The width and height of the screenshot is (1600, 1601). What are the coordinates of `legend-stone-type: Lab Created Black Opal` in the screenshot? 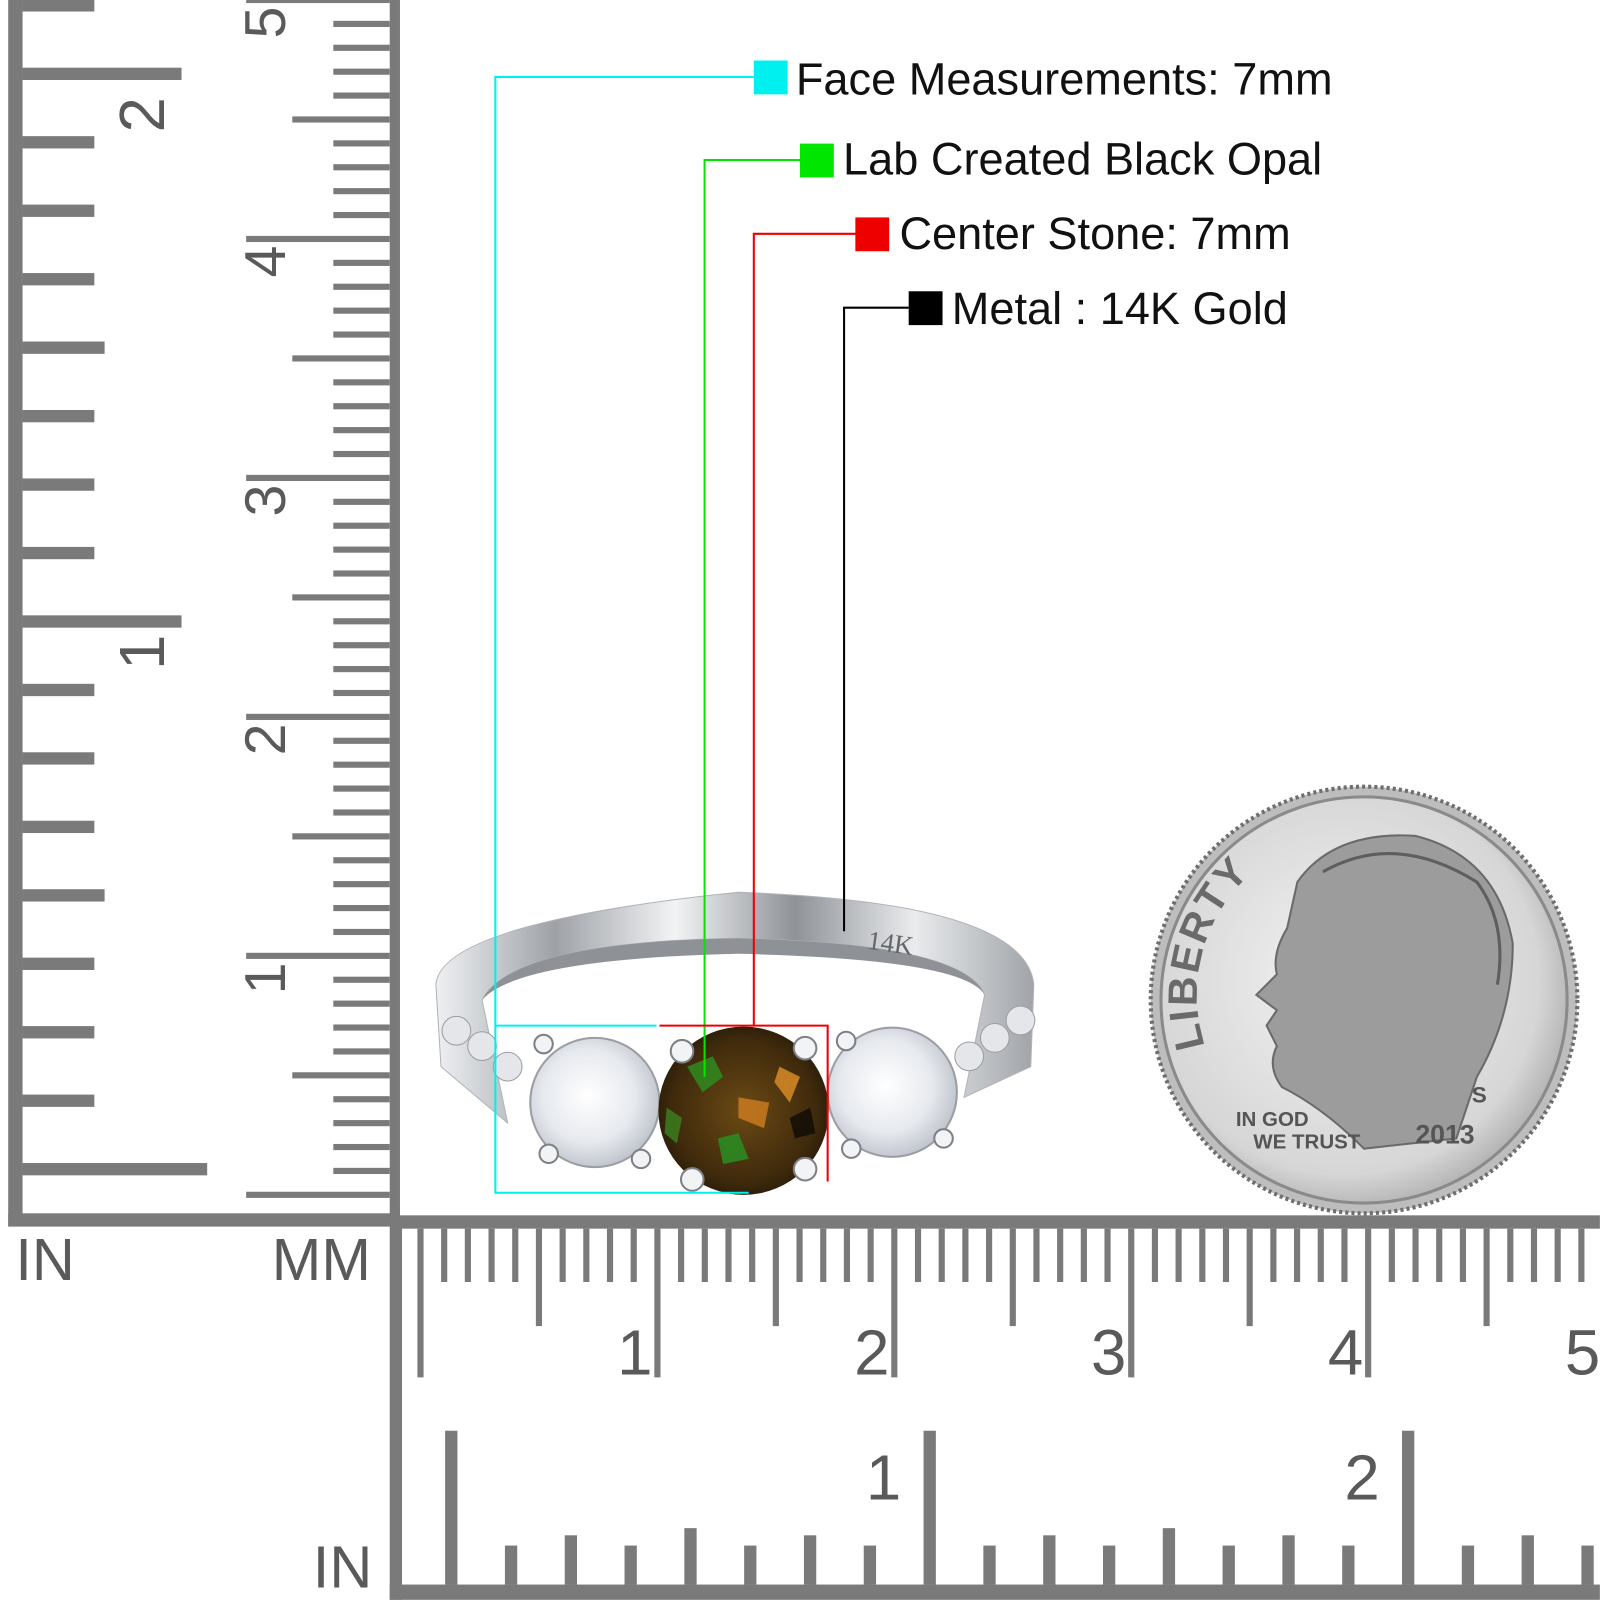 It's located at (1083, 159).